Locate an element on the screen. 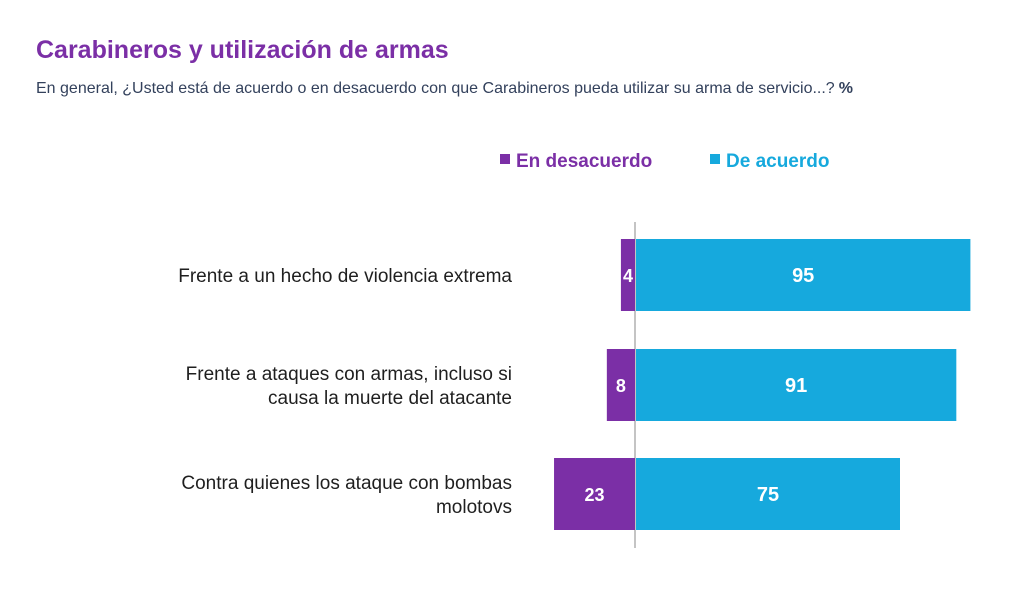  category-label-1-0: Frente a ataques con armas, incluso si is located at coordinates (349, 374).